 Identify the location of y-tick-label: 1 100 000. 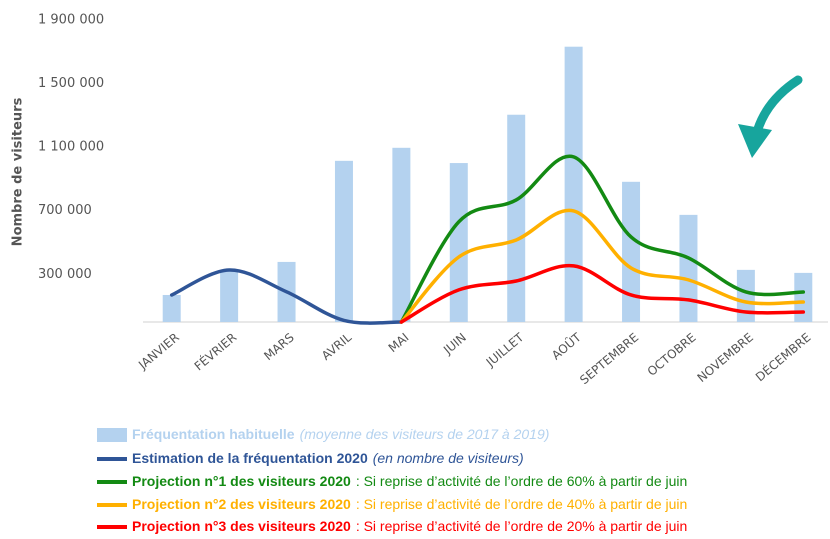
(71, 147).